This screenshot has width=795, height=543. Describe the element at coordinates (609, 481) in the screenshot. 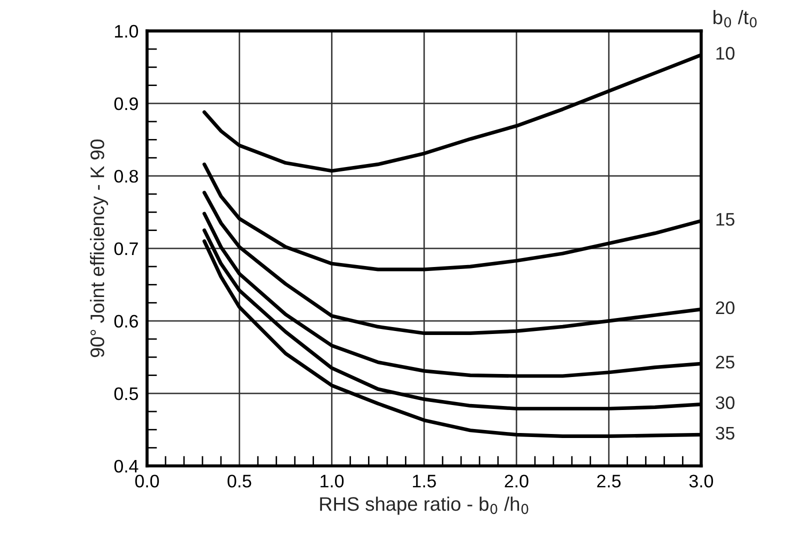

I see `x-tick-label: 2.5` at that location.